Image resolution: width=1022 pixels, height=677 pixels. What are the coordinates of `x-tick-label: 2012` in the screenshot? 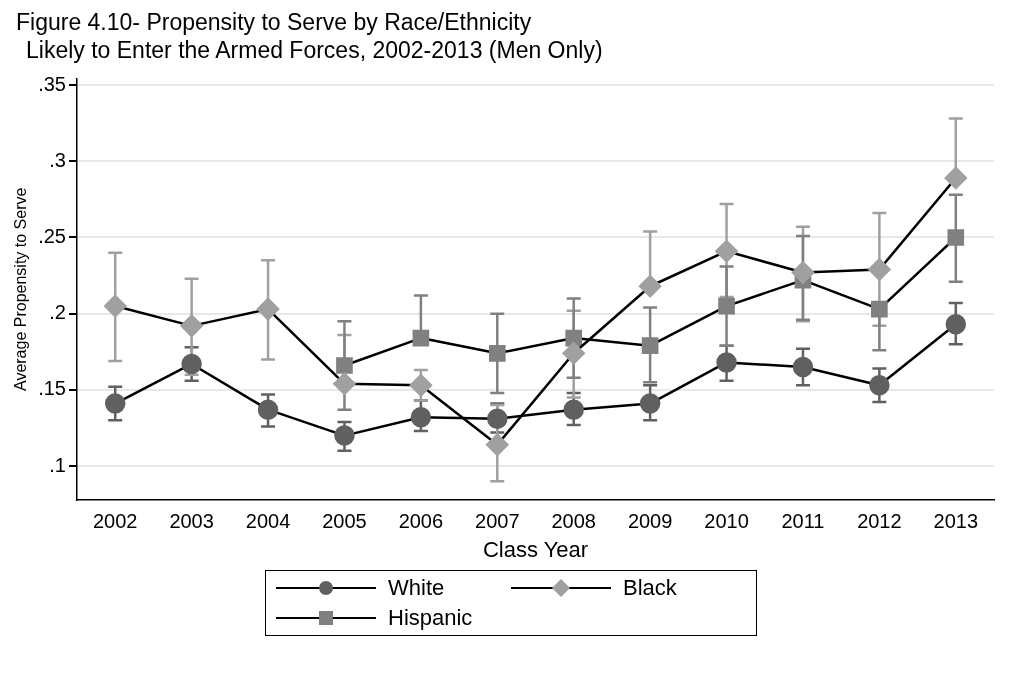 It's located at (879, 521).